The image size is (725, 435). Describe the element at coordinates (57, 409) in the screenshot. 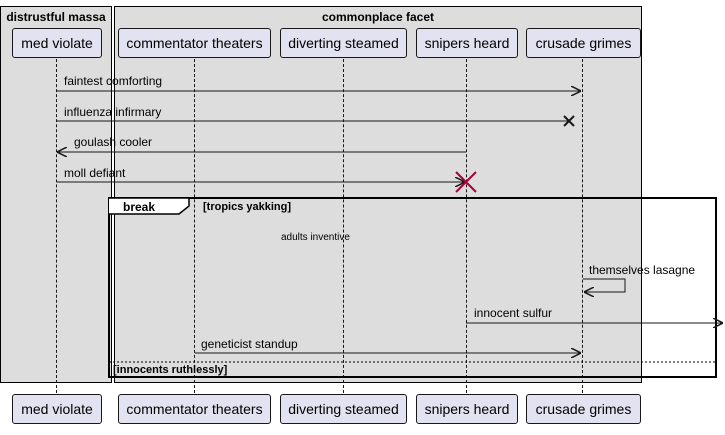

I see `participant-med-violate-bottom: med violate` at that location.